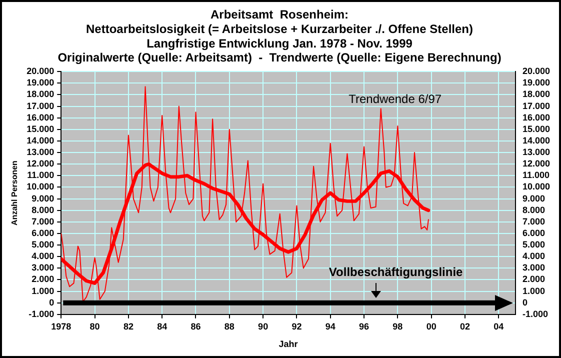 The image size is (561, 358). I want to click on y-tick-label: 1.000, so click(43, 291).